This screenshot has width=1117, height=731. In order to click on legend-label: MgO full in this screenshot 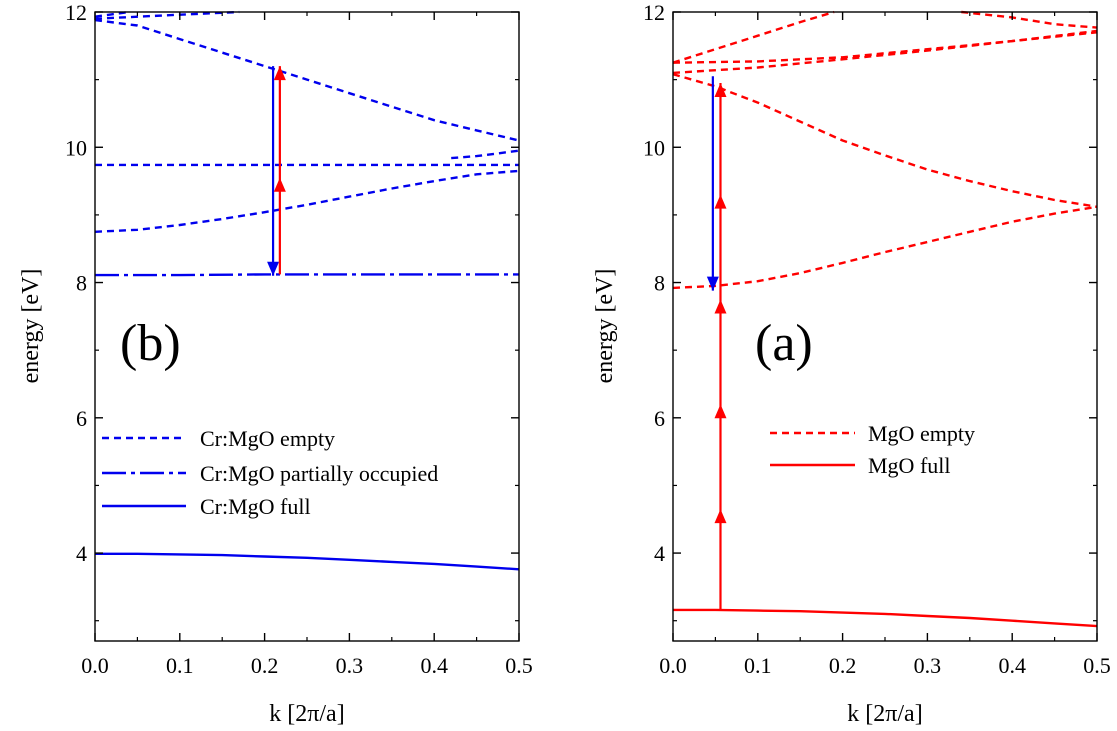, I will do `click(909, 465)`.